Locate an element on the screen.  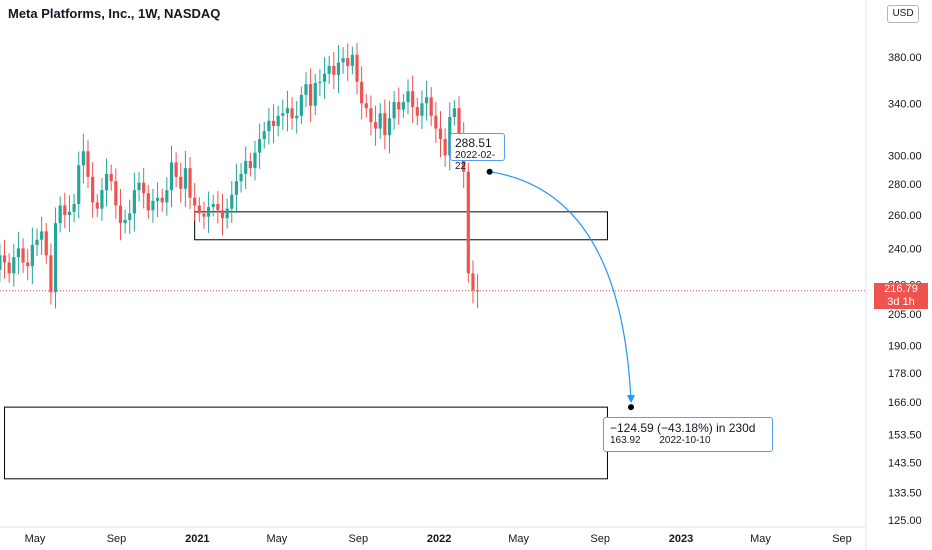
y-tick-label: 300.00 is located at coordinates (905, 156).